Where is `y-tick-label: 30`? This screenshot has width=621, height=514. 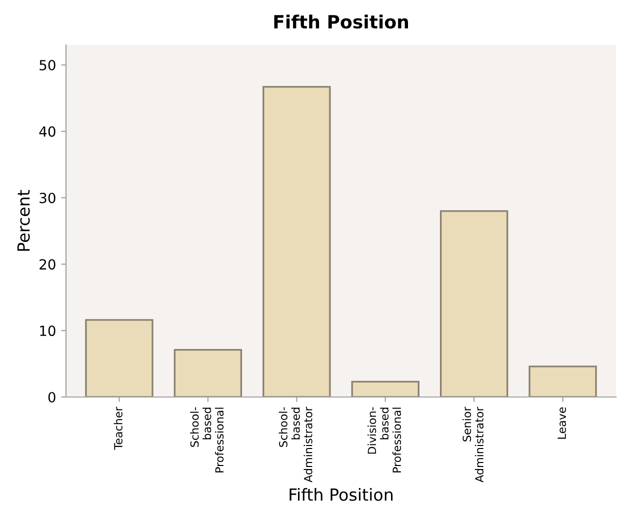
y-tick-label: 30 is located at coordinates (48, 198).